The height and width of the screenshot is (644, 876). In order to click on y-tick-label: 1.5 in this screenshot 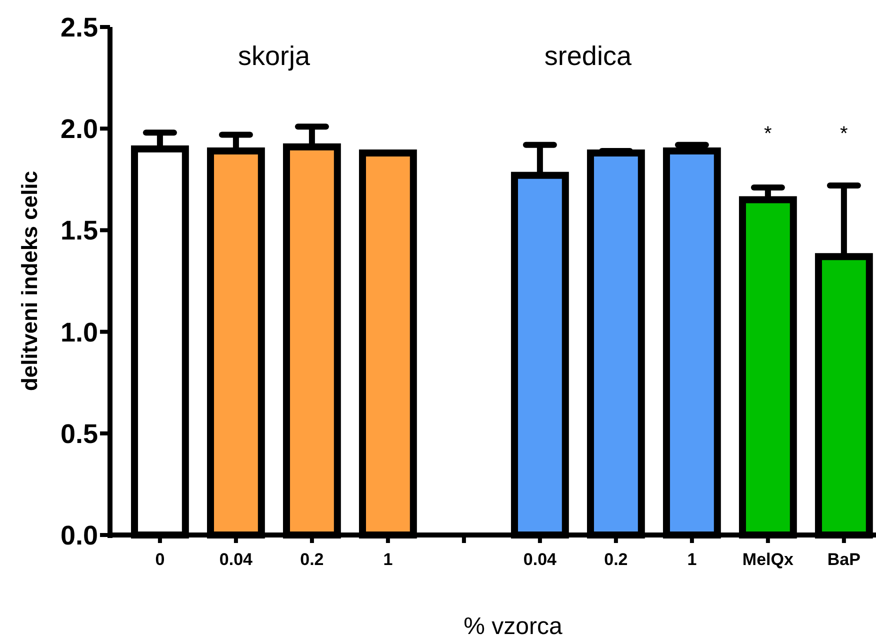, I will do `click(79, 231)`.